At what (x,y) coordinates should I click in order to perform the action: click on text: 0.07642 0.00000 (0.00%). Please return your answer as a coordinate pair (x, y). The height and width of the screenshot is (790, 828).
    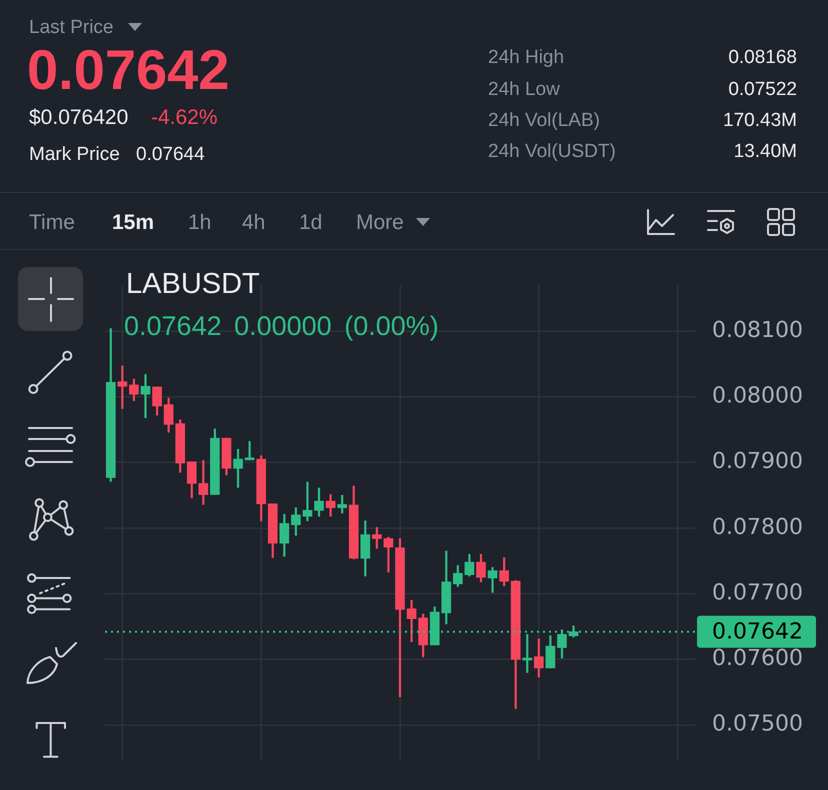
    Looking at the image, I should click on (281, 326).